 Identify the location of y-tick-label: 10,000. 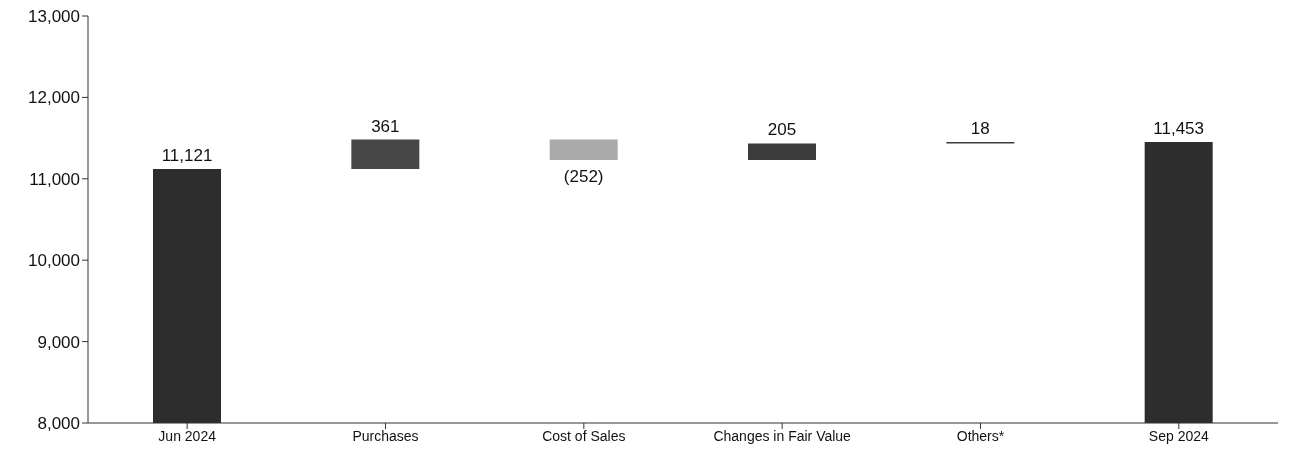
(54, 261).